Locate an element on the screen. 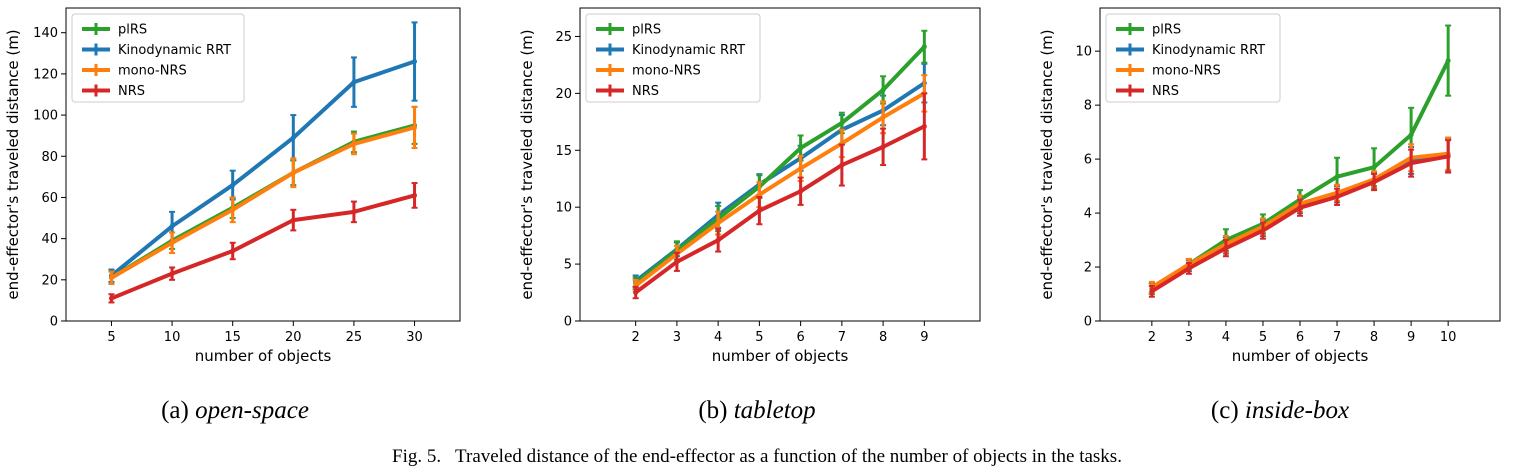 The height and width of the screenshot is (473, 1515). x-tick-label: 25 is located at coordinates (354, 337).